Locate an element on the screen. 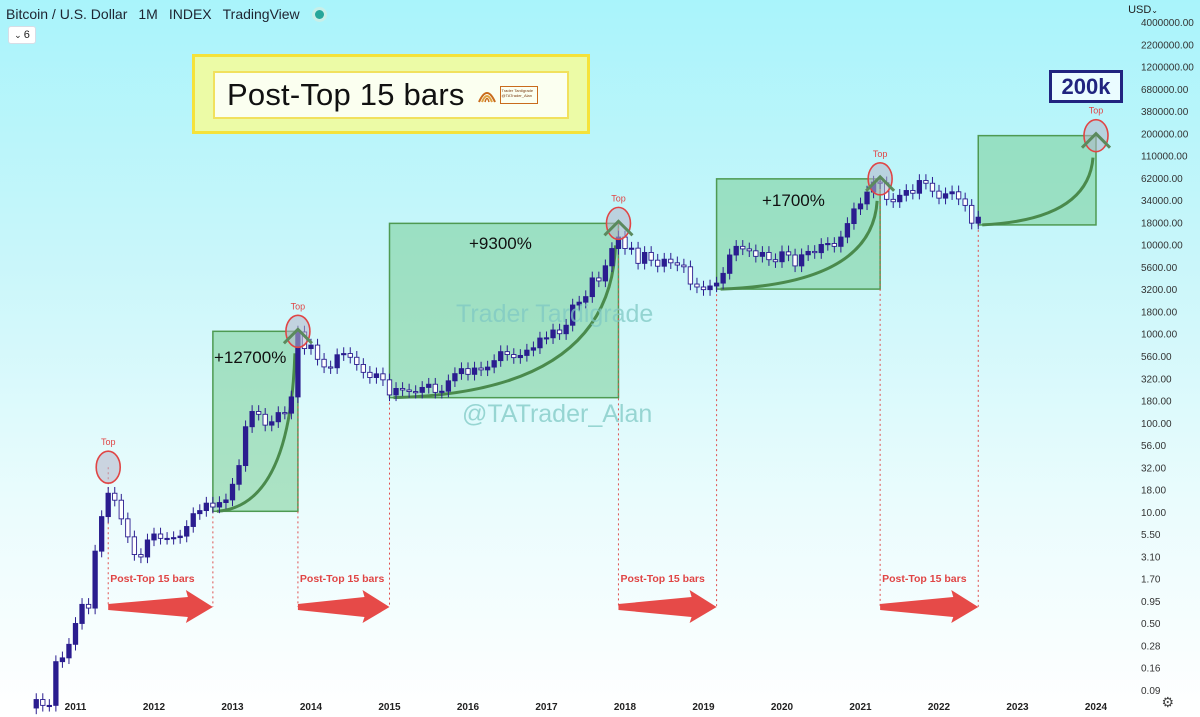  y-tick-label: 320.00 is located at coordinates (1156, 379).